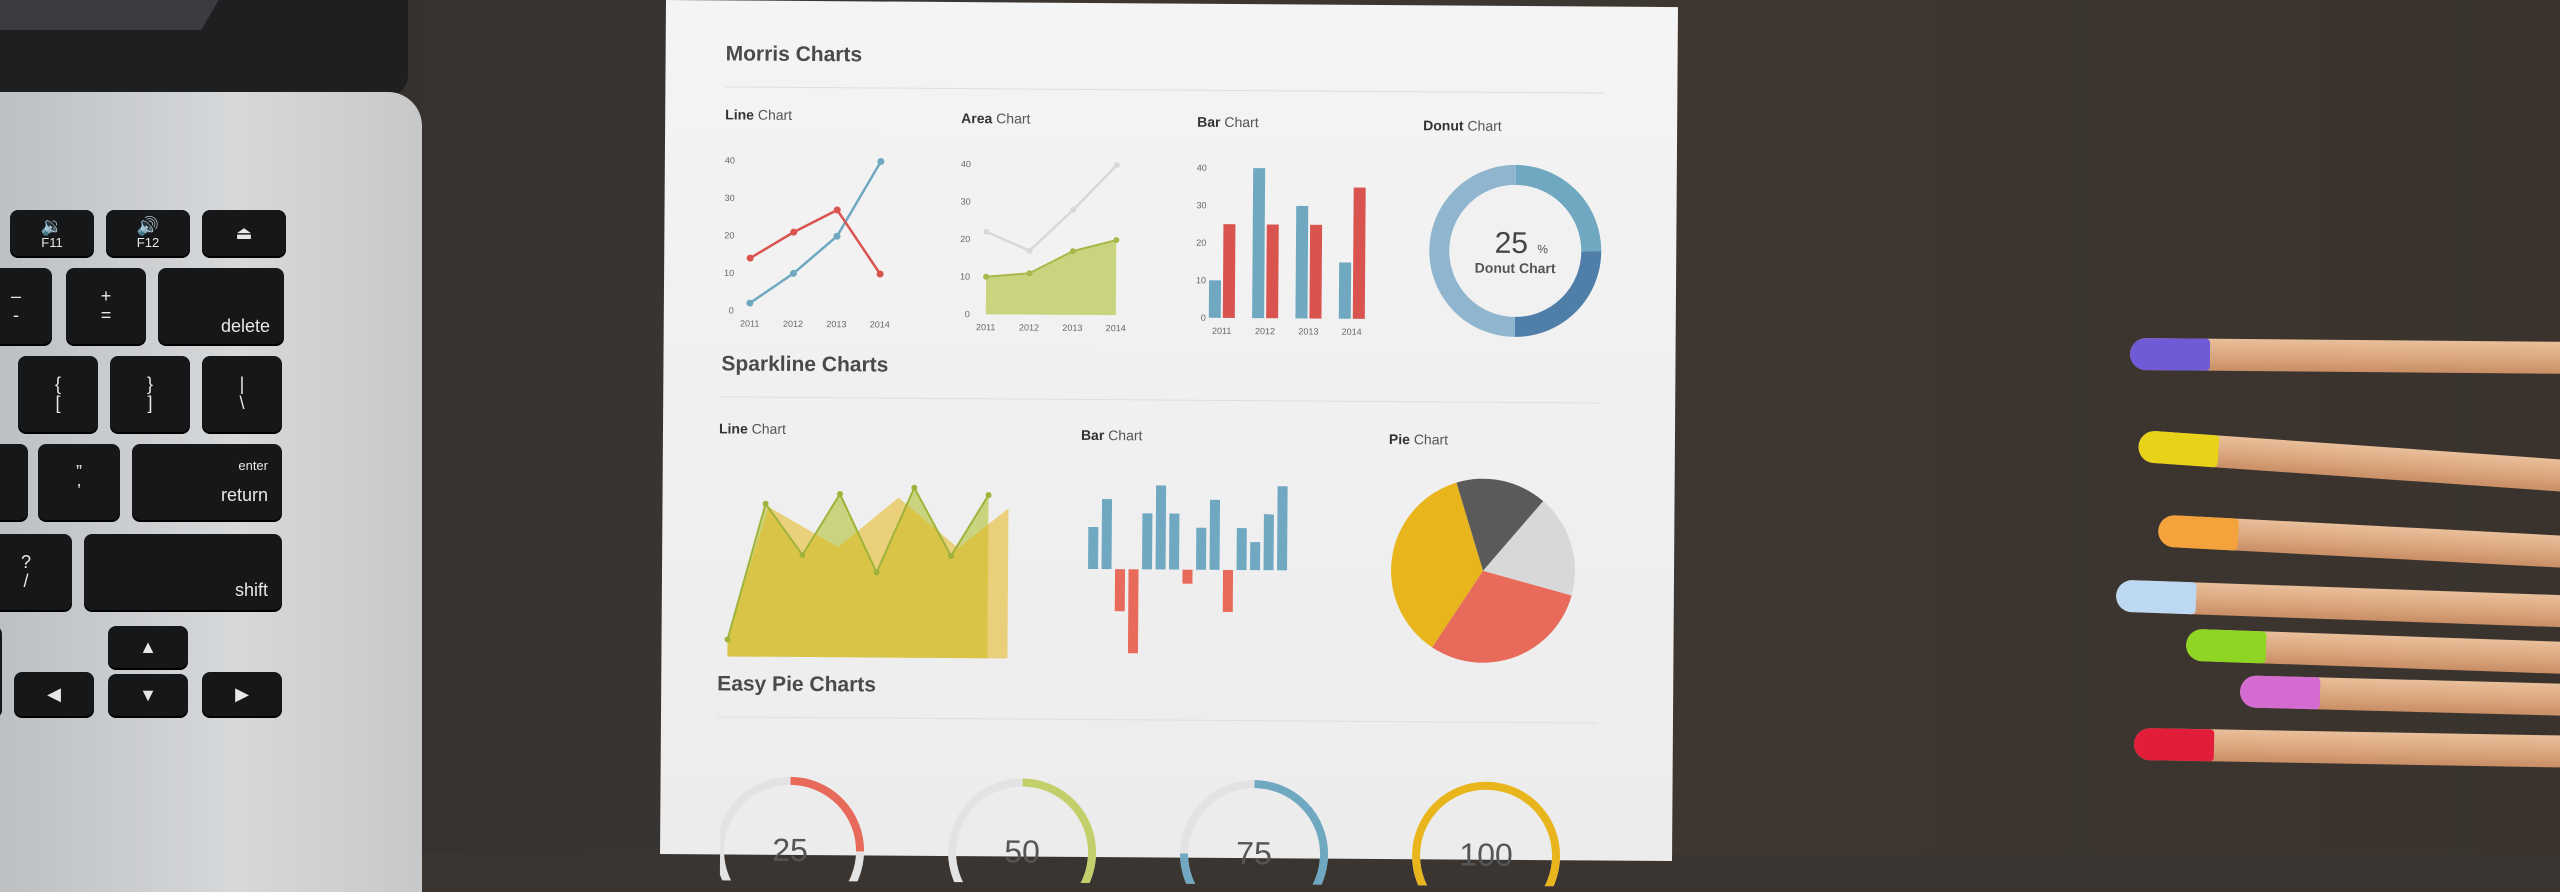  What do you see at coordinates (207, 482) in the screenshot?
I see `key-return: enter return` at bounding box center [207, 482].